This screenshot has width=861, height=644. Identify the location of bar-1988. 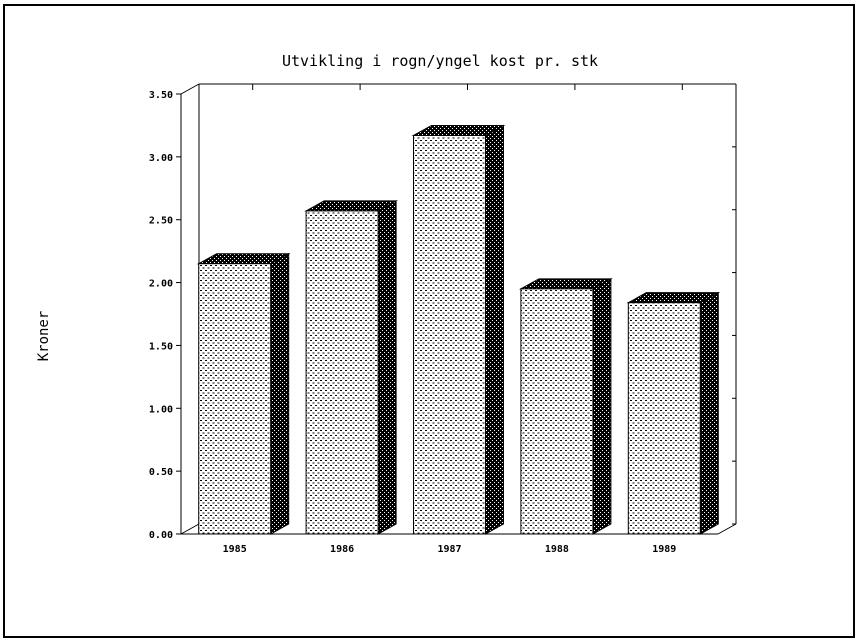
(565, 406).